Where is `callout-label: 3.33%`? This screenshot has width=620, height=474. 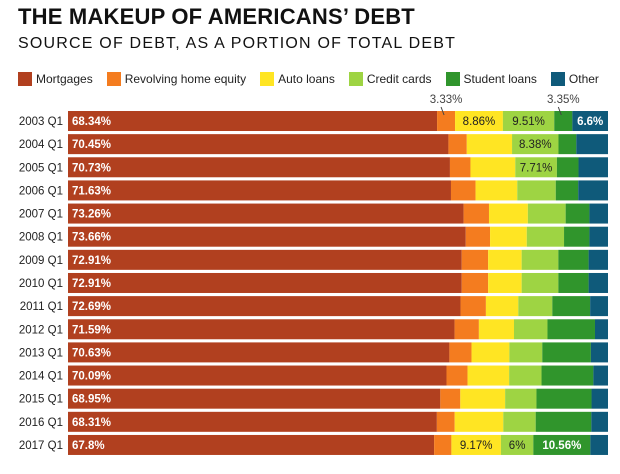 callout-label: 3.33% is located at coordinates (446, 100).